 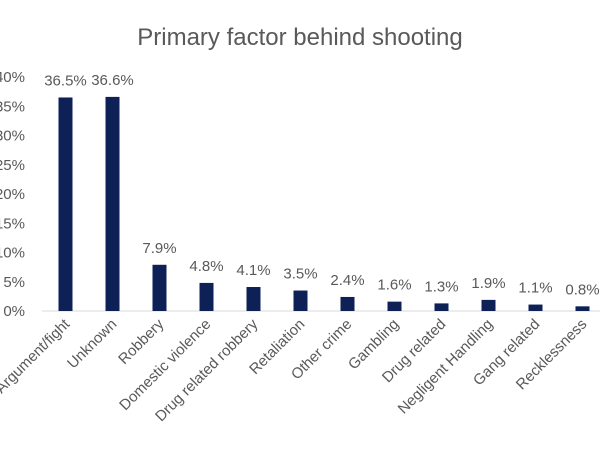 I want to click on y-tick-label: 30%, so click(x=12, y=136).